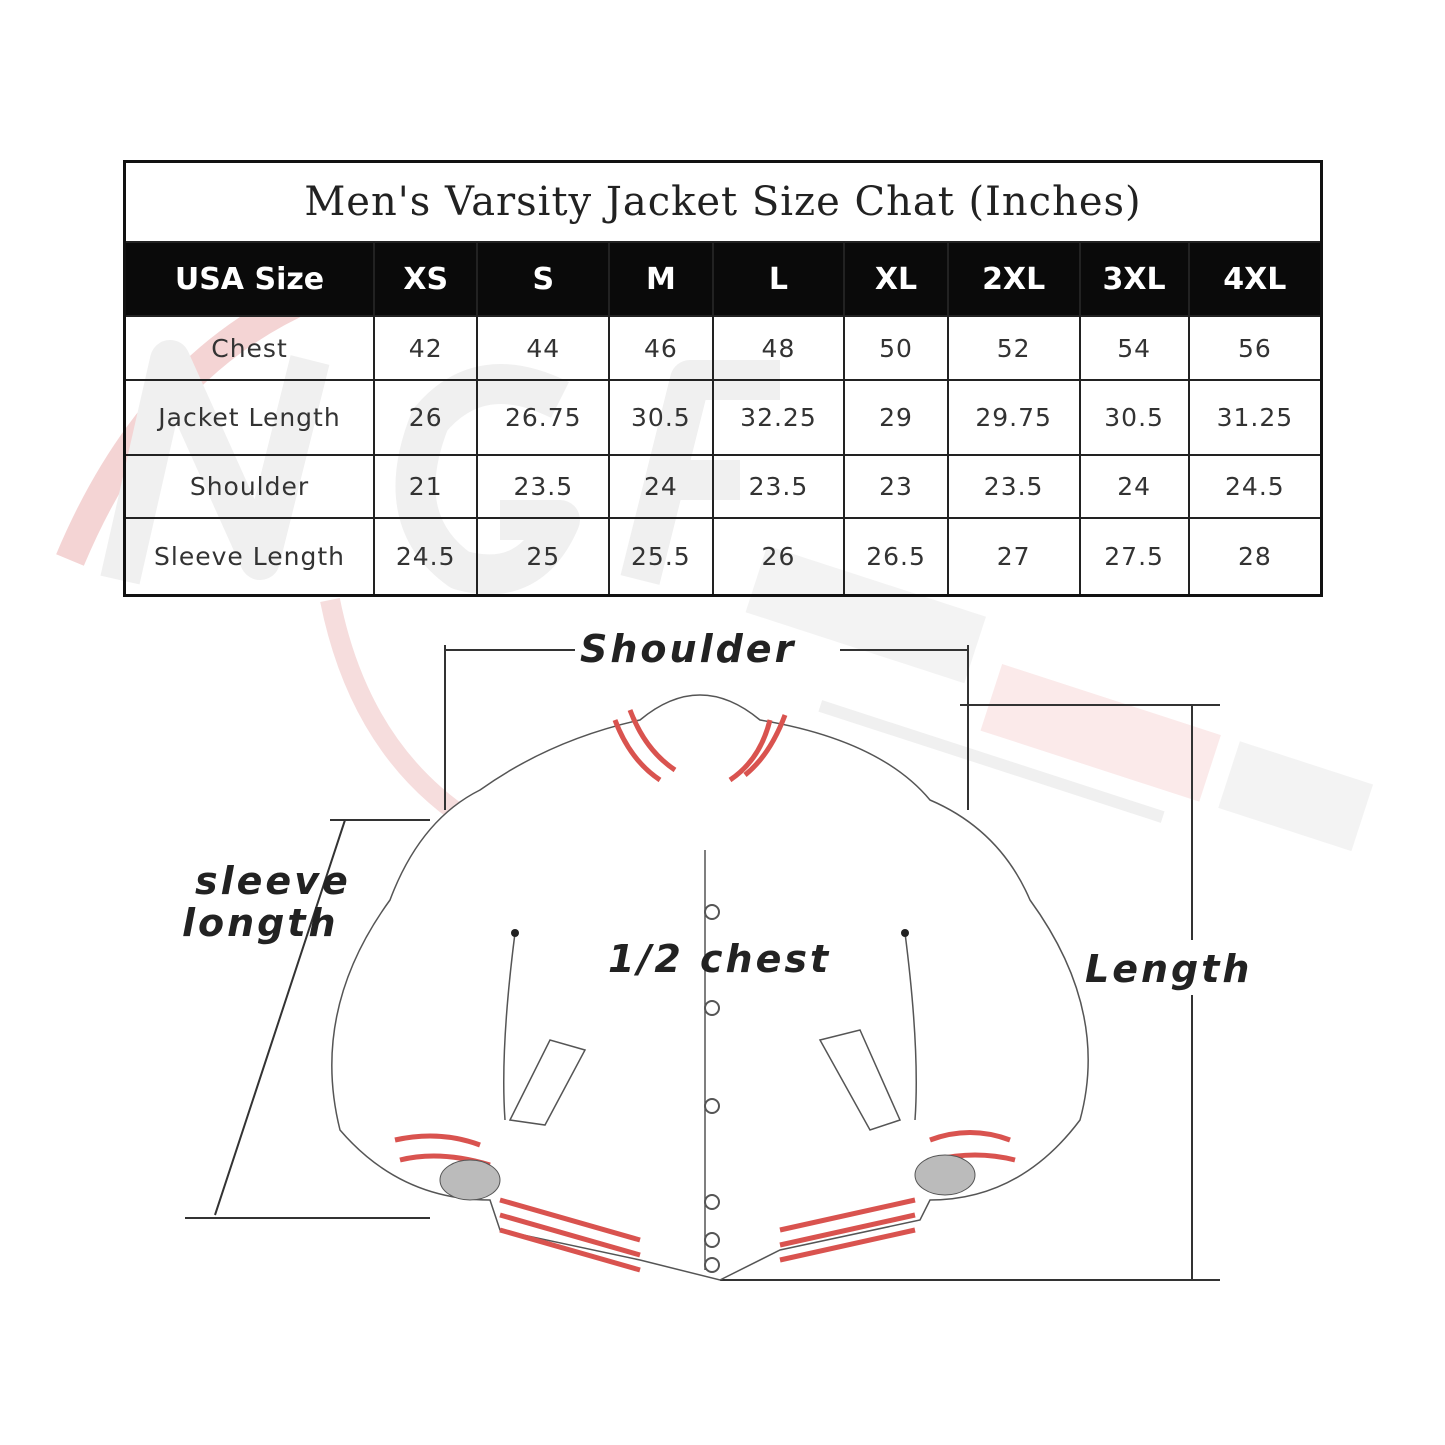 This screenshot has width=1445, height=1445. I want to click on header-cell: 2XL, so click(1013, 279).